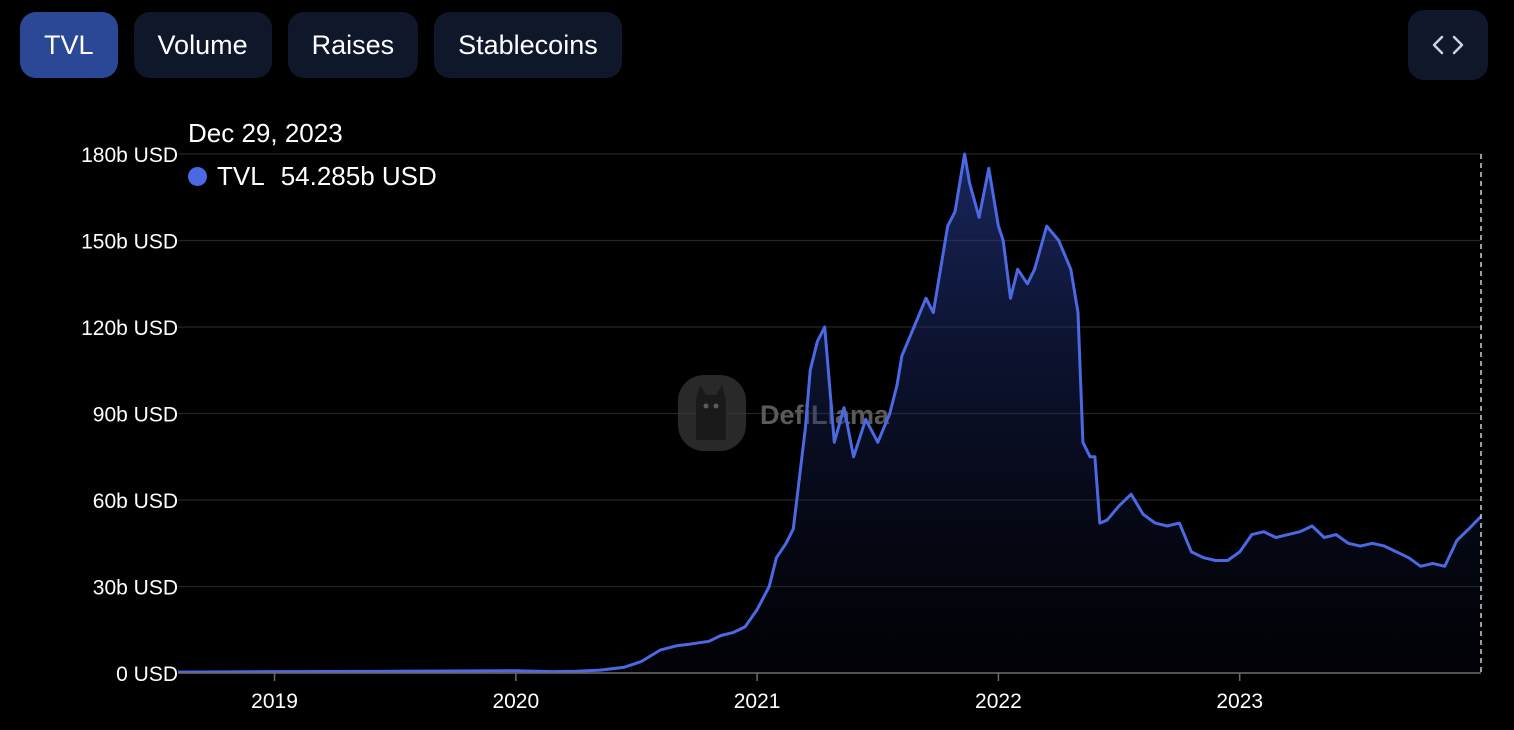 Image resolution: width=1514 pixels, height=730 pixels. What do you see at coordinates (135, 501) in the screenshot?
I see `y-tick-label: 60b USD` at bounding box center [135, 501].